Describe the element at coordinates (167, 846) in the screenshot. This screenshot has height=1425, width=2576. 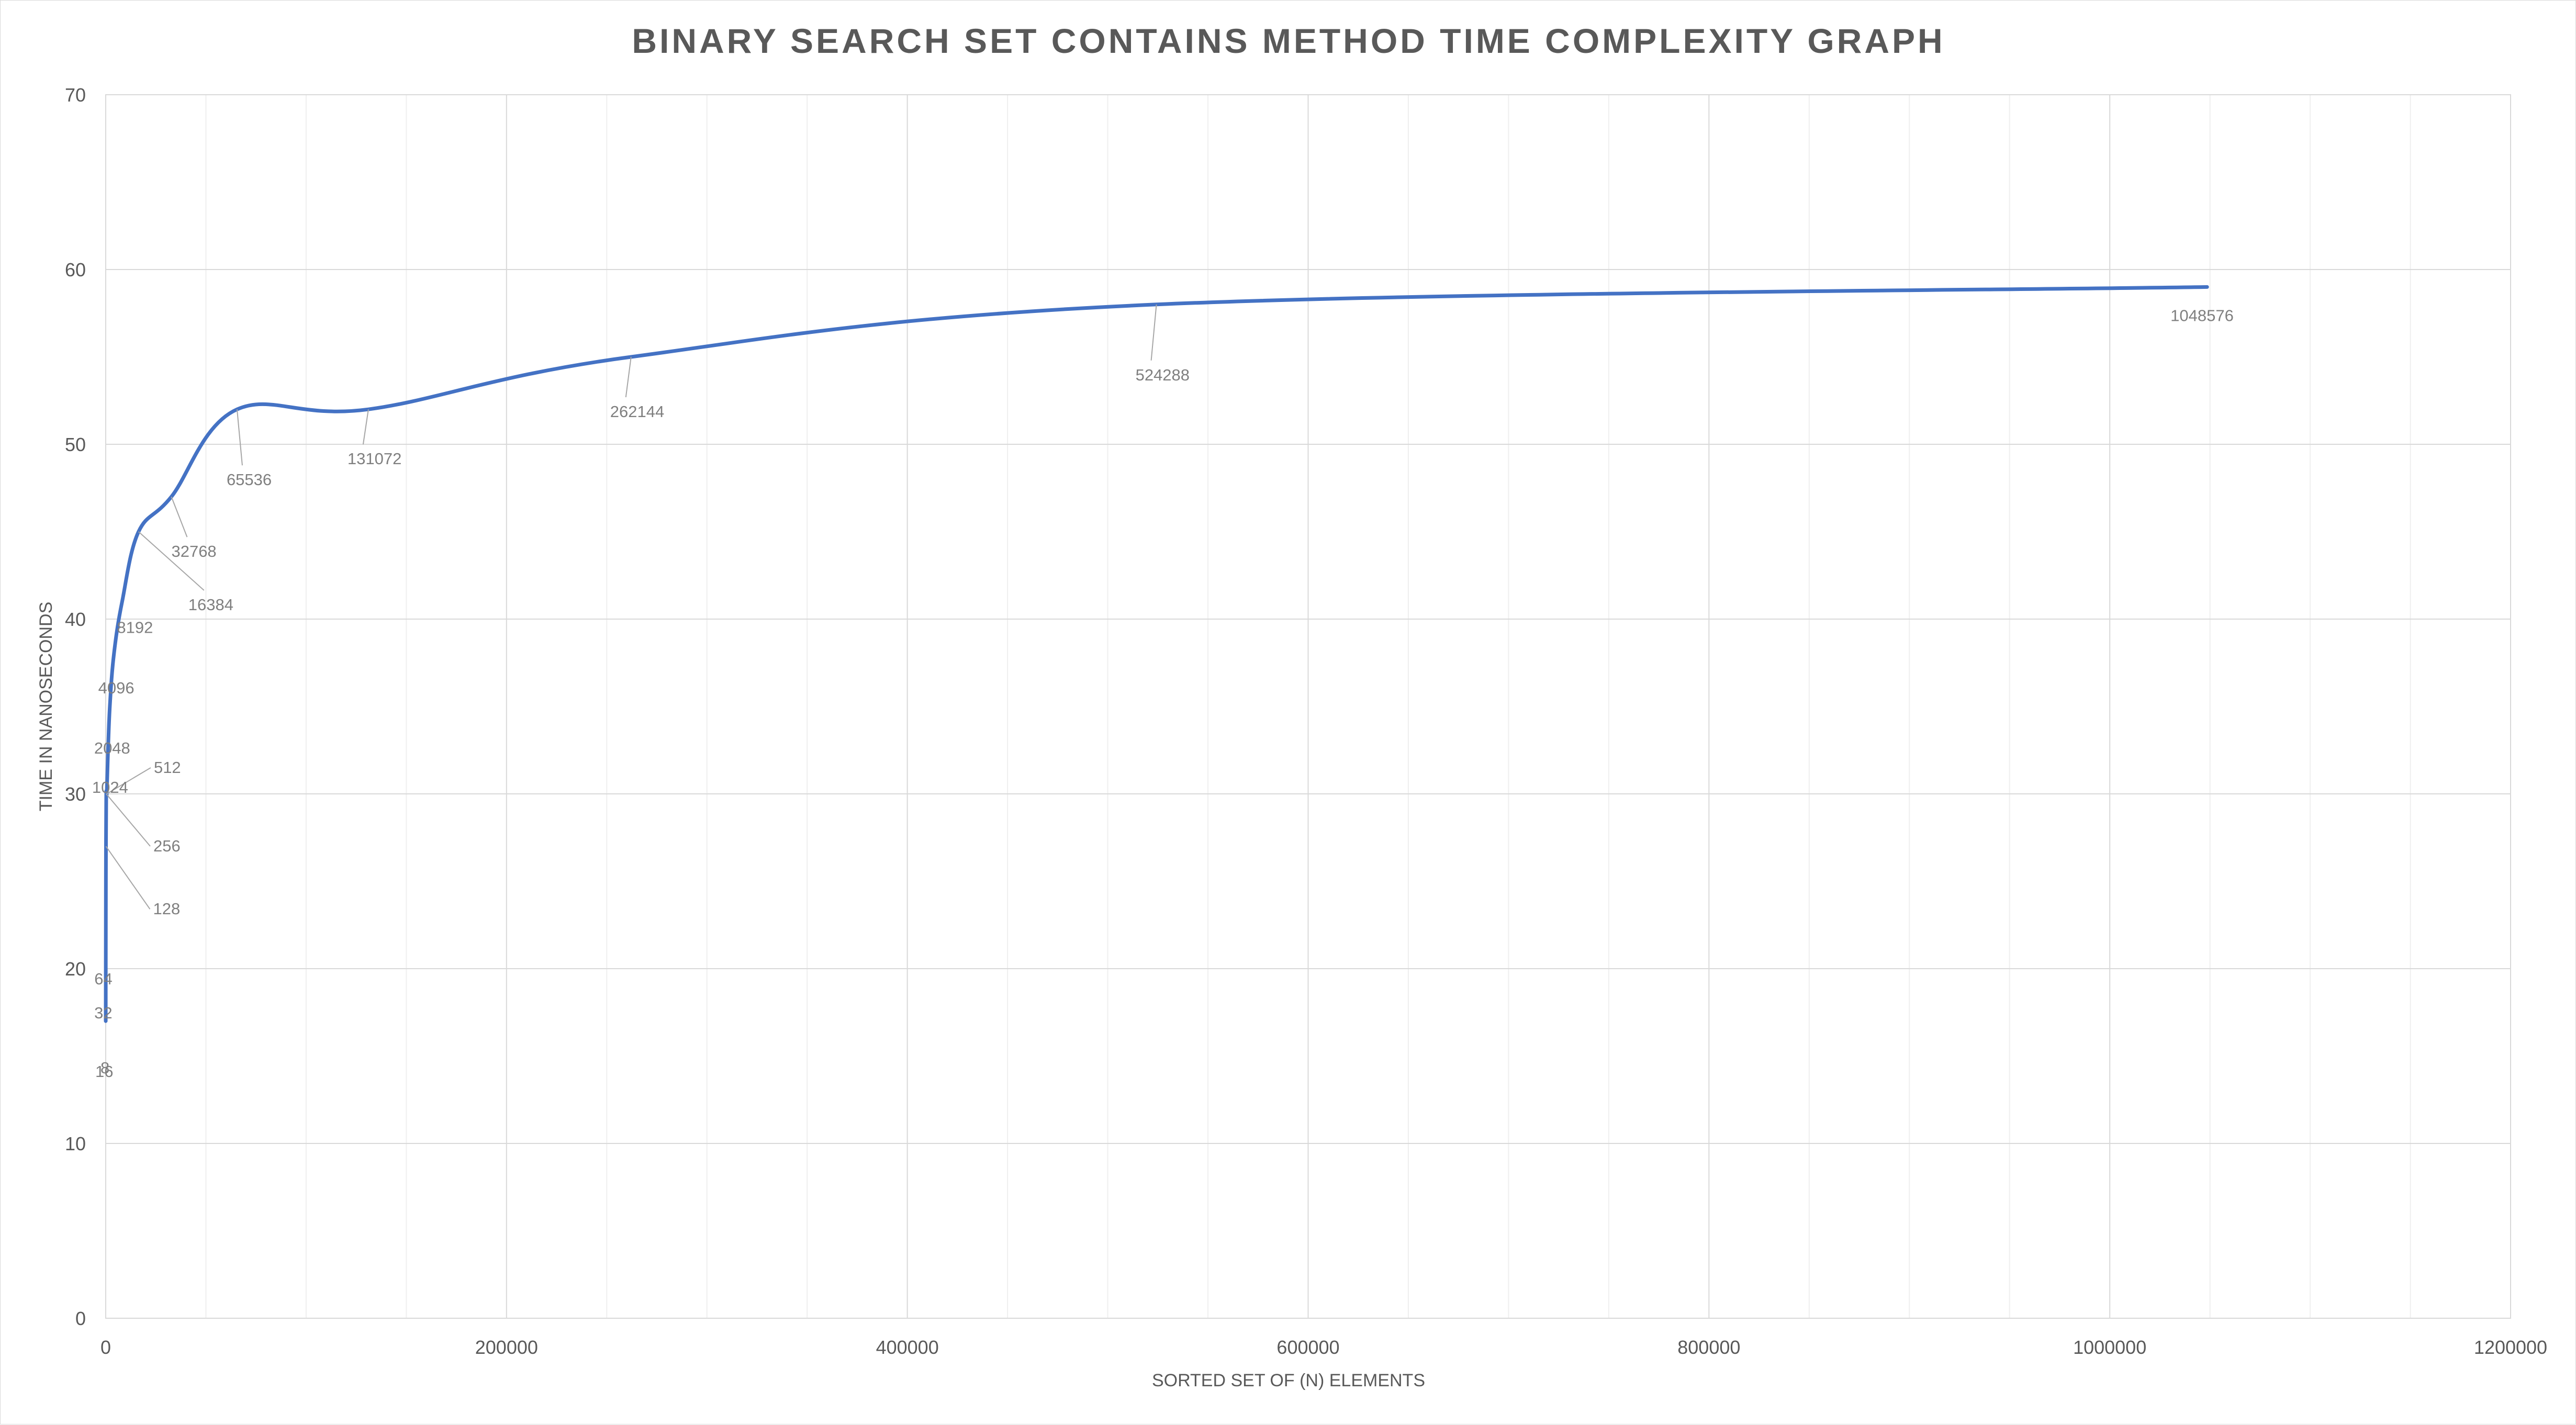
I see `data-label: 256` at that location.